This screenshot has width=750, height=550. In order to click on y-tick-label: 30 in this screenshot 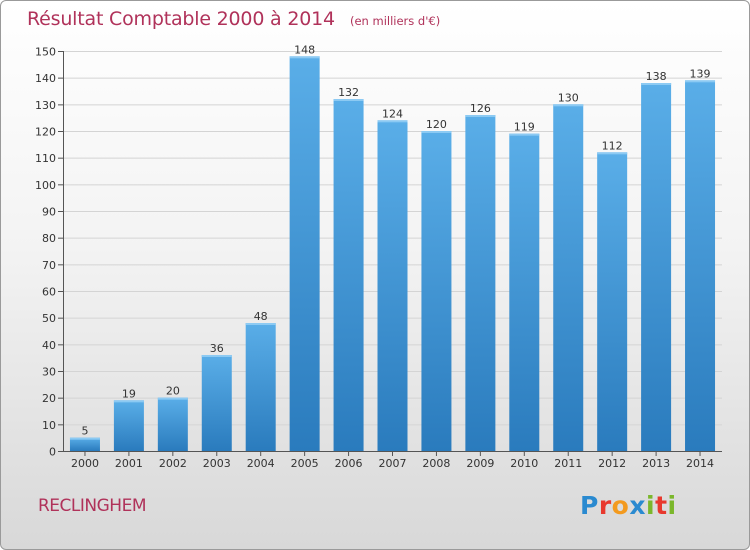, I will do `click(49, 372)`.